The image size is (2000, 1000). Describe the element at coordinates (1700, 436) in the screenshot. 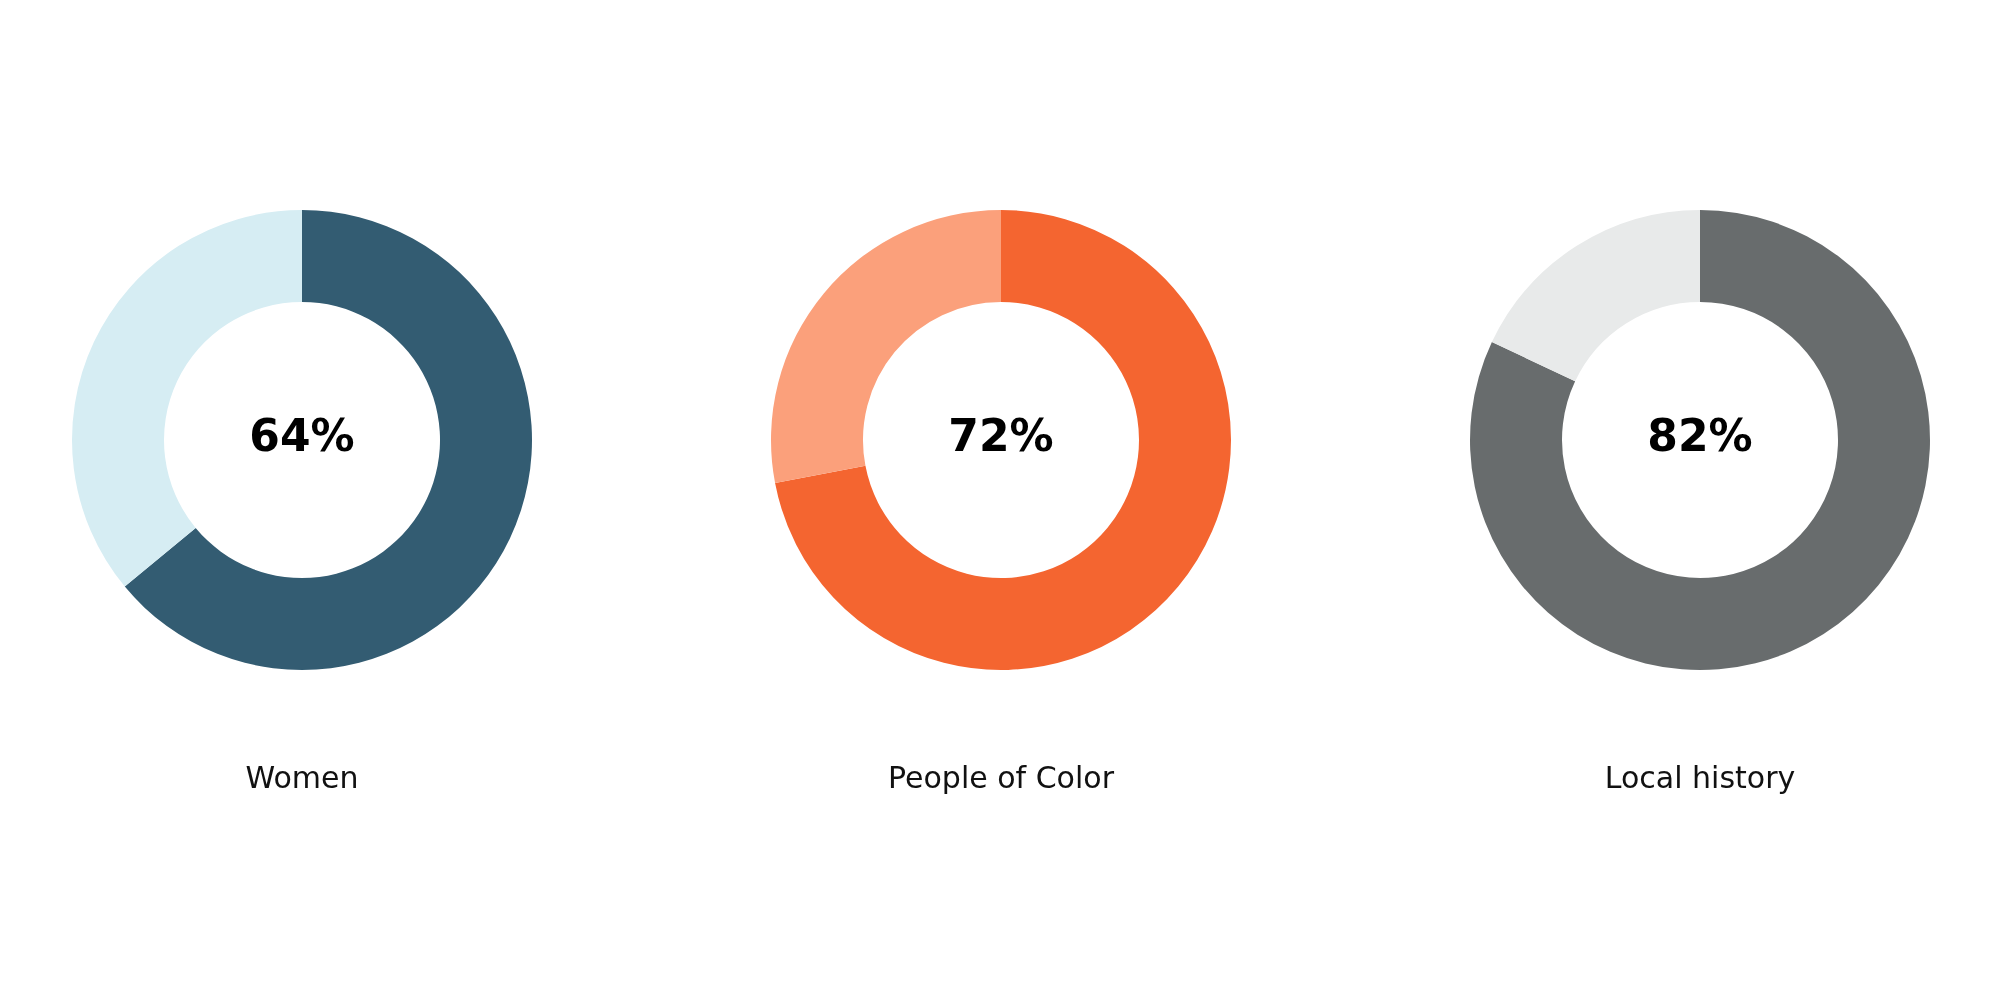

I see `data-label: 82%` at that location.